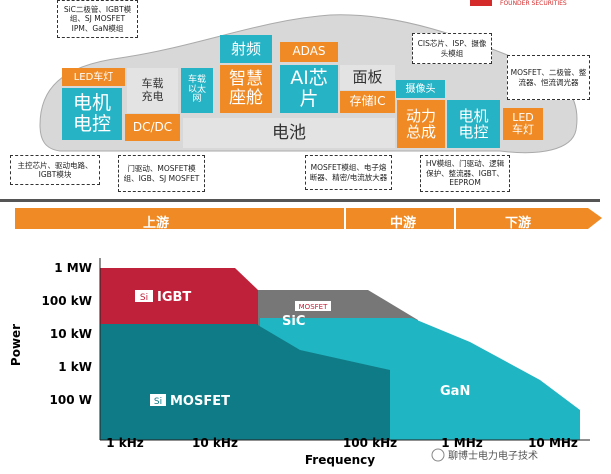 The height and width of the screenshot is (474, 611). I want to click on y-tick-label: 100 kW, so click(67, 301).